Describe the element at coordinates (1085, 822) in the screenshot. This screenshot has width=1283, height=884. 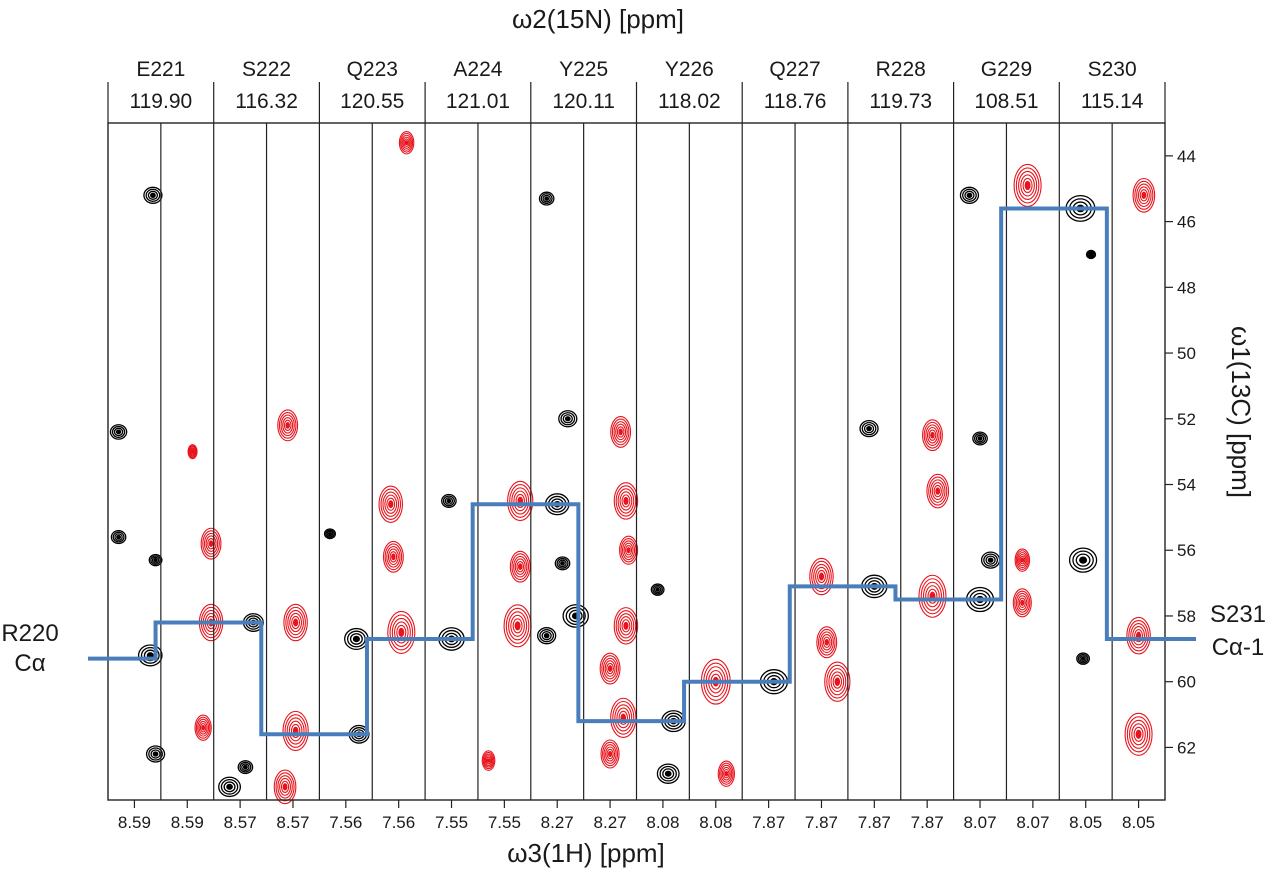
I see `h1-tick-label: 8.05` at that location.